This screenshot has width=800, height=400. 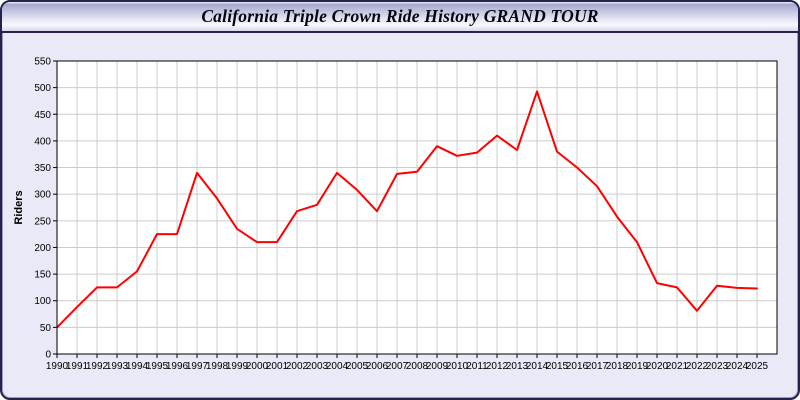 What do you see at coordinates (197, 366) in the screenshot?
I see `x-tick-label: 1997` at bounding box center [197, 366].